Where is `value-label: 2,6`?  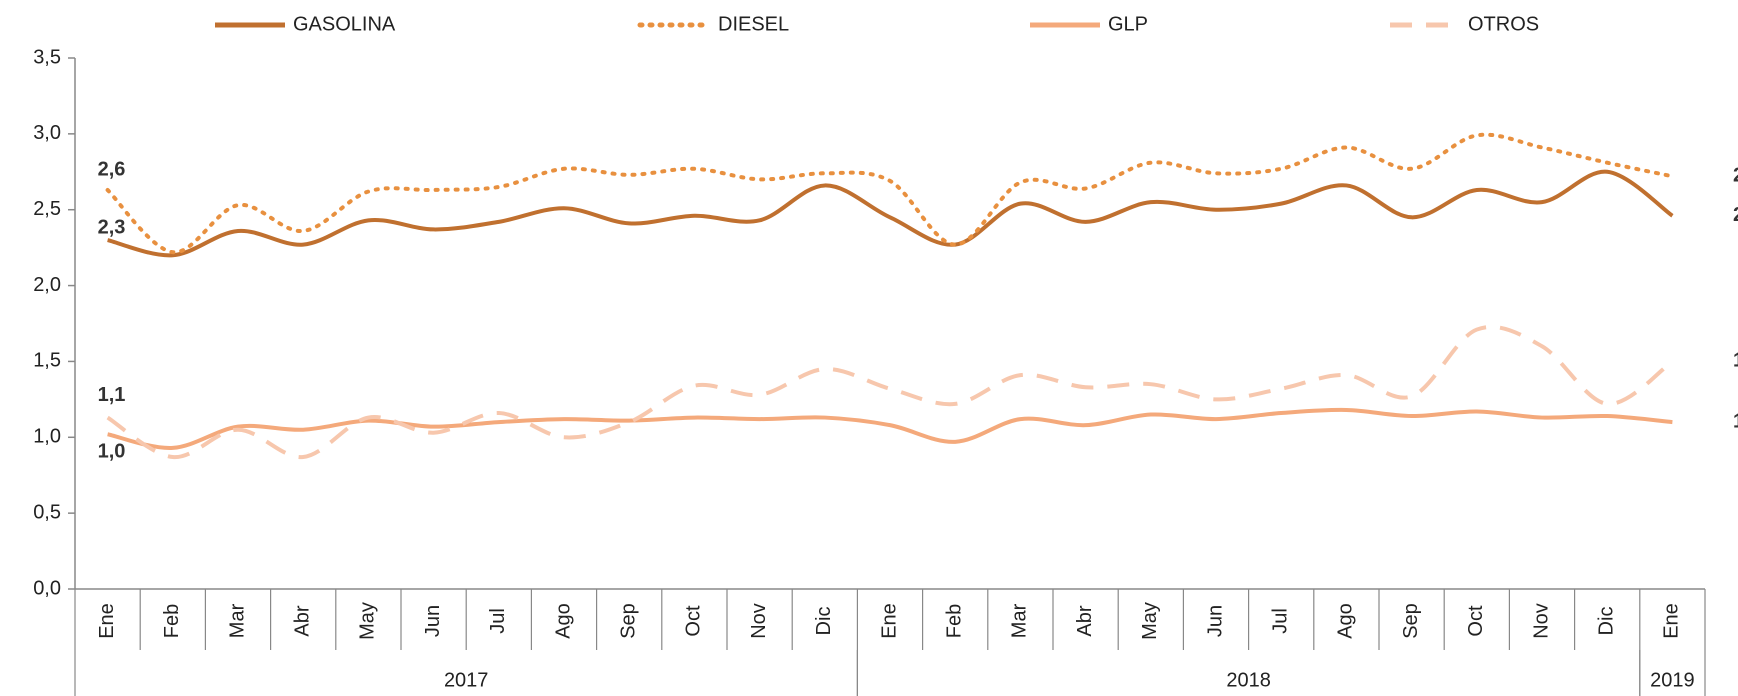
value-label: 2,6 is located at coordinates (112, 169).